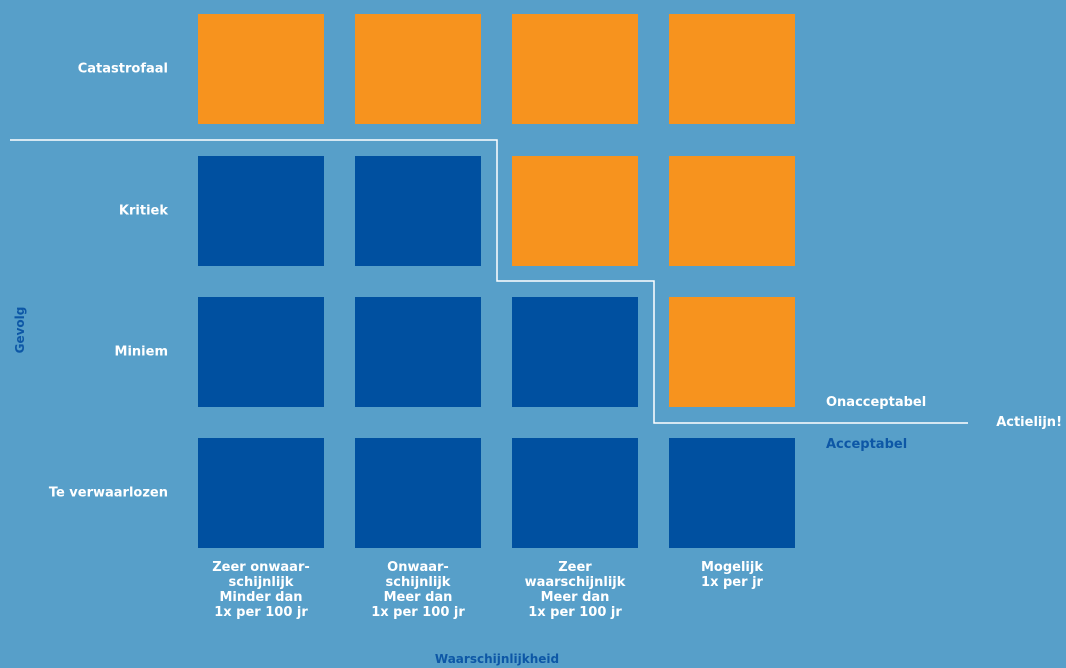  I want to click on action-line-label: Actielijn!, so click(1029, 422).